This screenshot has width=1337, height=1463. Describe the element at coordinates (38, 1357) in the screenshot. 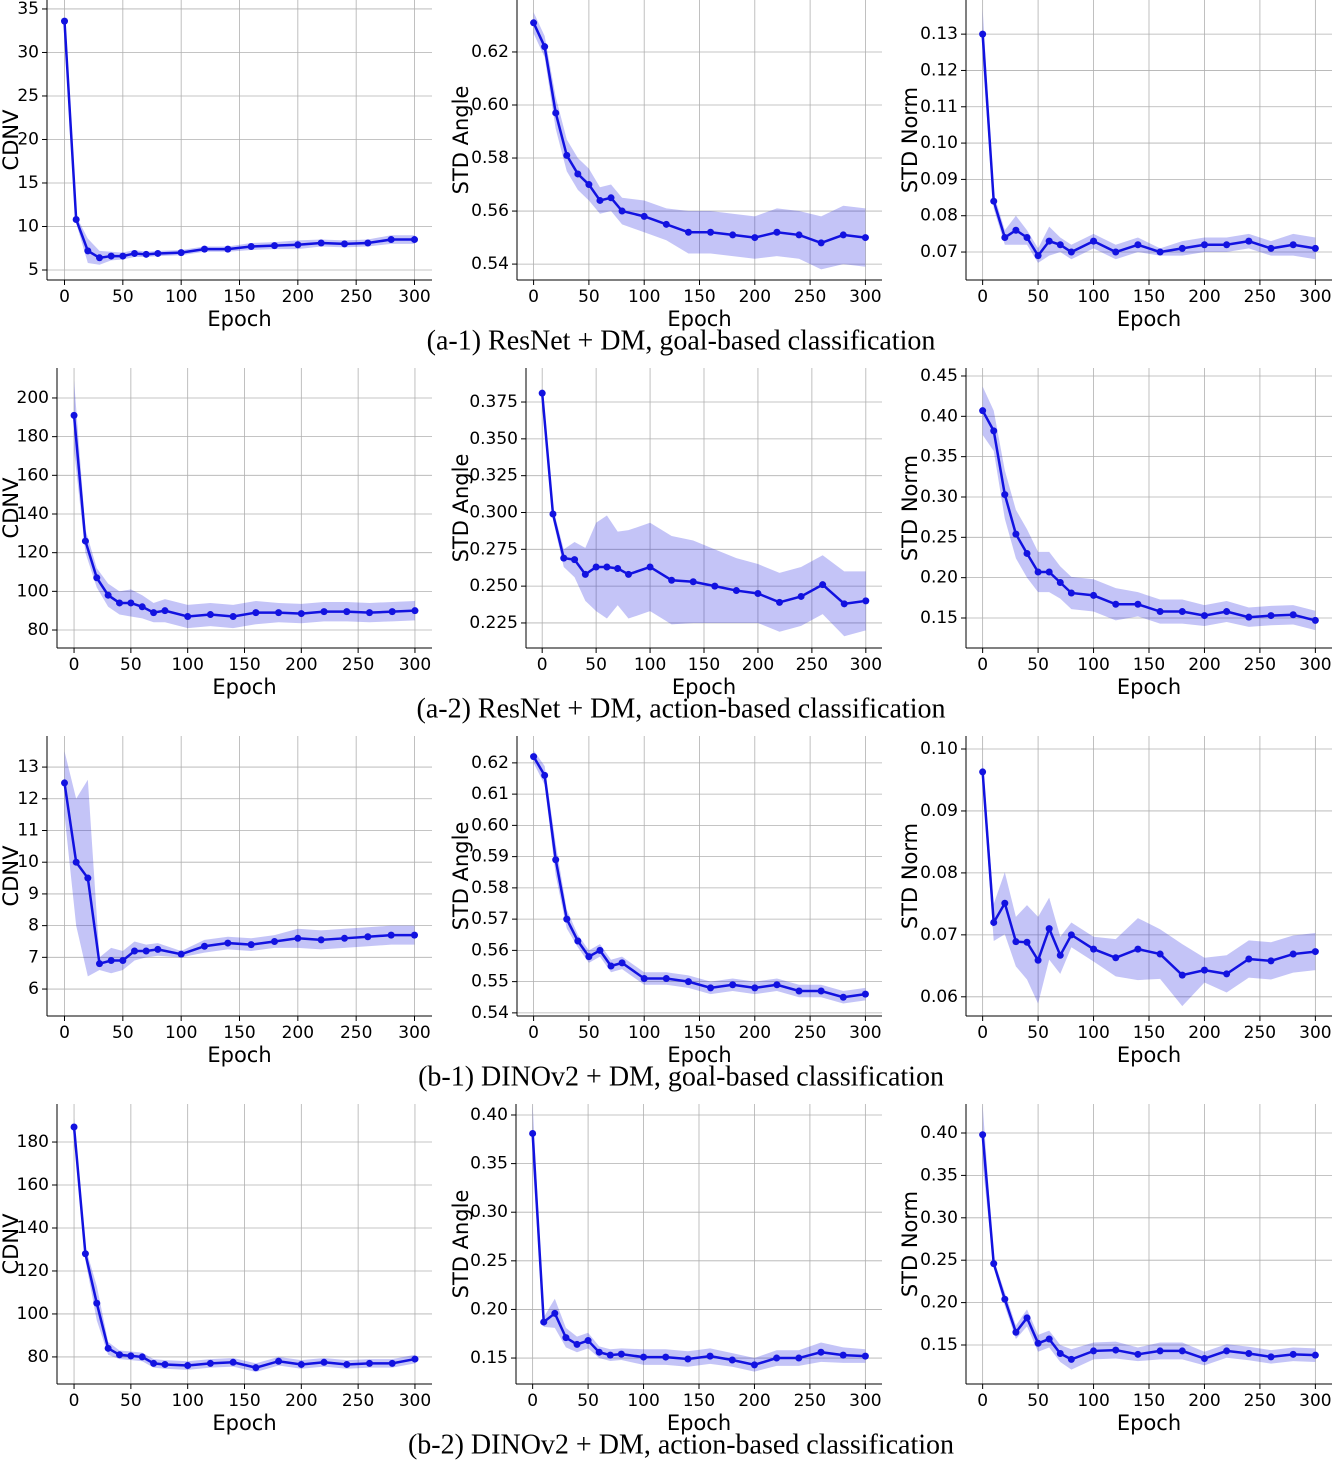

I see `y-tick-label: 80` at that location.